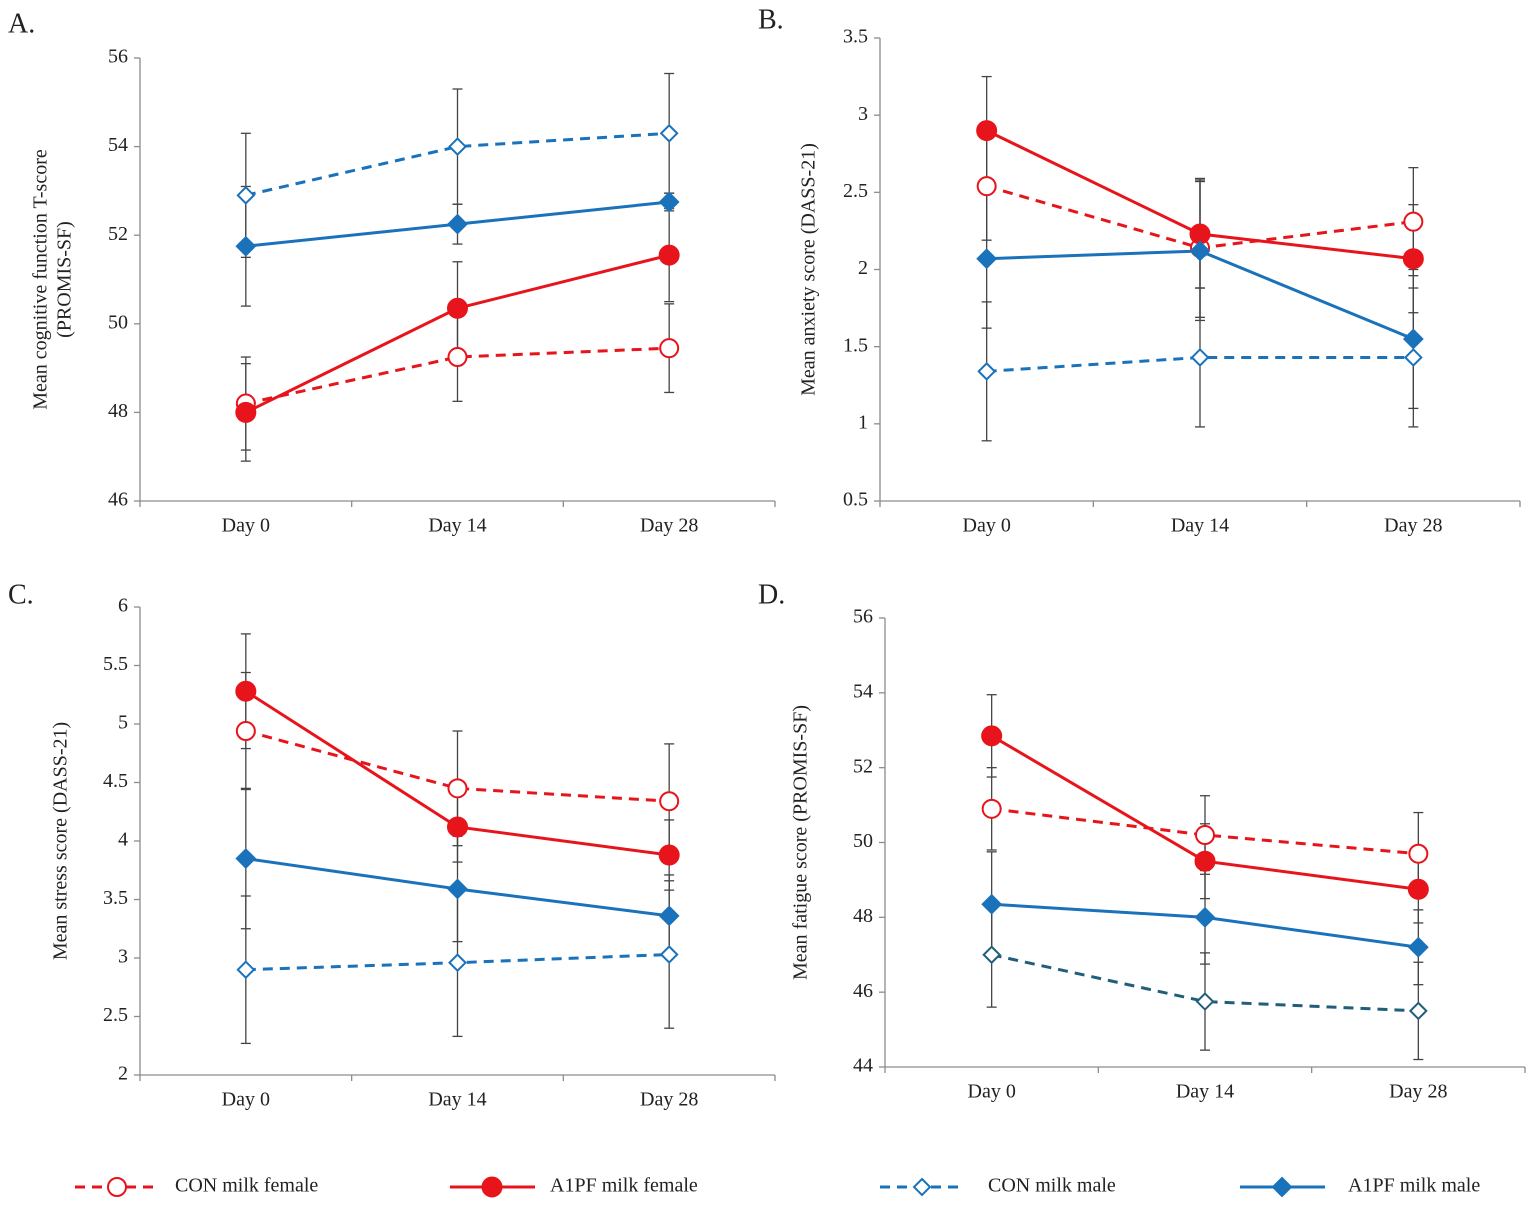 This screenshot has width=1535, height=1211. I want to click on panel-label: A., so click(21, 23).